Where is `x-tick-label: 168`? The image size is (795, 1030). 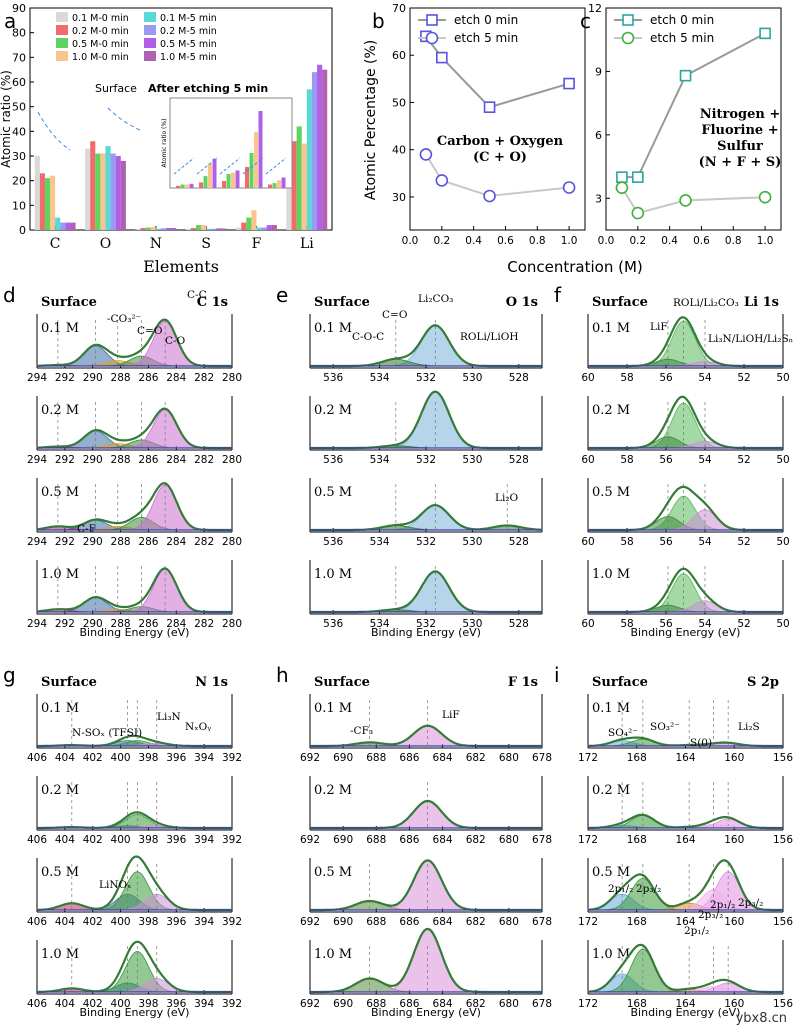 x-tick-label: 168 is located at coordinates (637, 758).